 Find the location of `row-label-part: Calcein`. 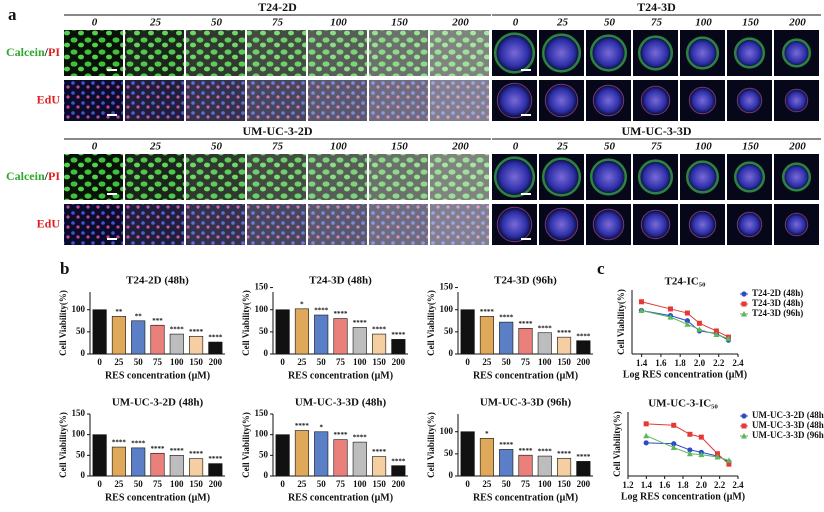

row-label-part: Calcein is located at coordinates (25, 176).